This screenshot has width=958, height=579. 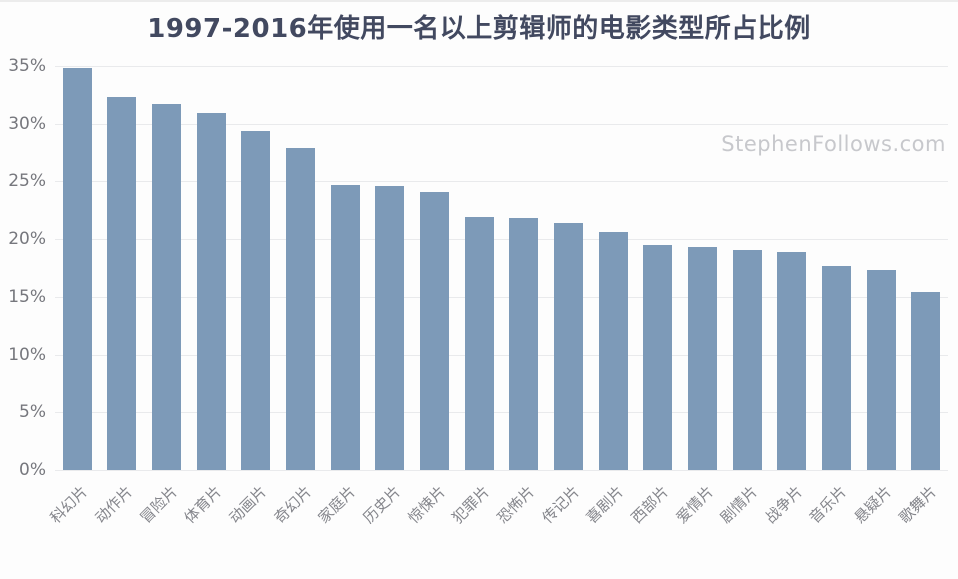 I want to click on x-slot: 奇幻片, so click(x=296, y=525).